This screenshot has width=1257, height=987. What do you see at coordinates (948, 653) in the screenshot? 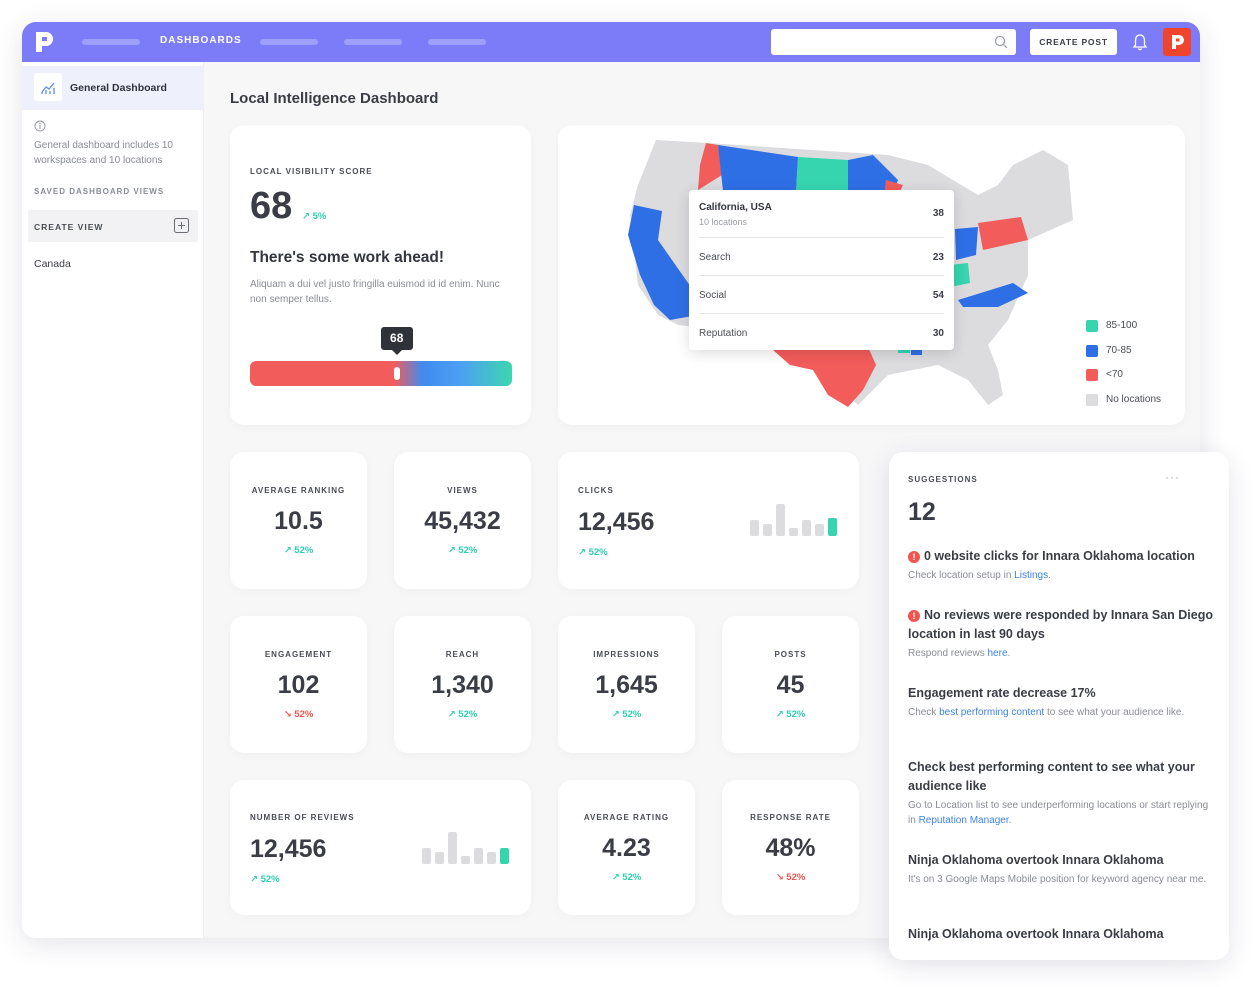
I see `suggestion-desc: Respond reviews` at bounding box center [948, 653].